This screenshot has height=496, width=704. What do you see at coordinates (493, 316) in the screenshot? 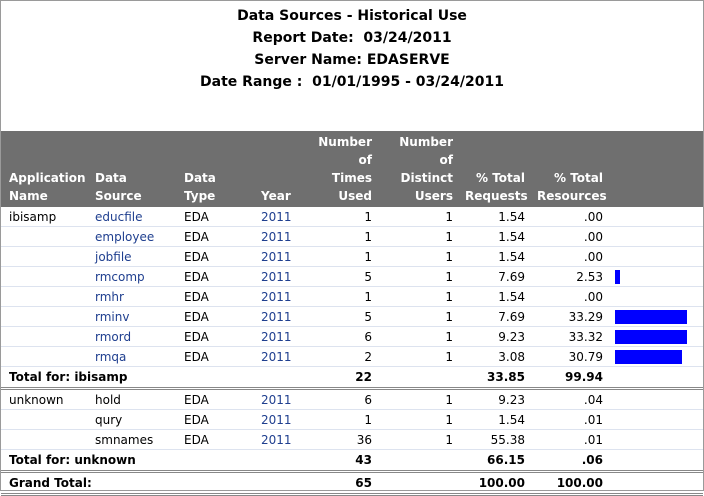
I see `pct-requests-cell: 7.69` at bounding box center [493, 316].